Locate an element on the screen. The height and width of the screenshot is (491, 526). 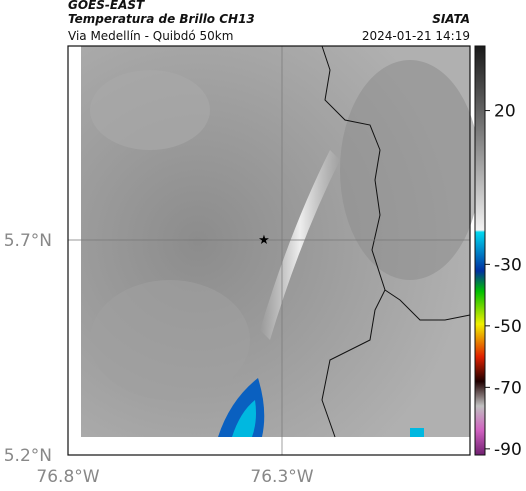
lat-label: 5.7°N is located at coordinates (28, 241).